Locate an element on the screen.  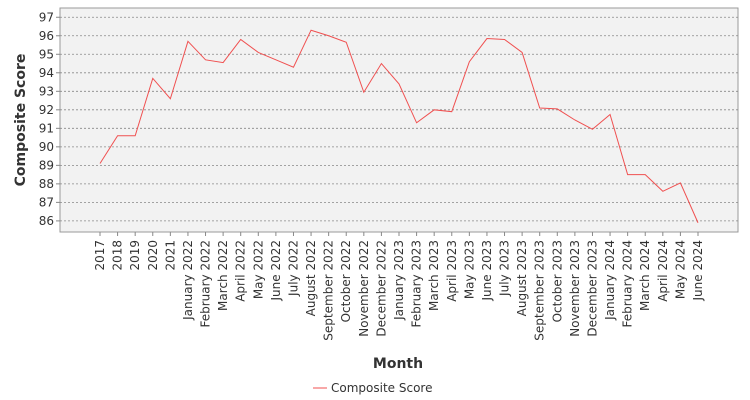
x-tick-label: October 2023 is located at coordinates (557, 281).